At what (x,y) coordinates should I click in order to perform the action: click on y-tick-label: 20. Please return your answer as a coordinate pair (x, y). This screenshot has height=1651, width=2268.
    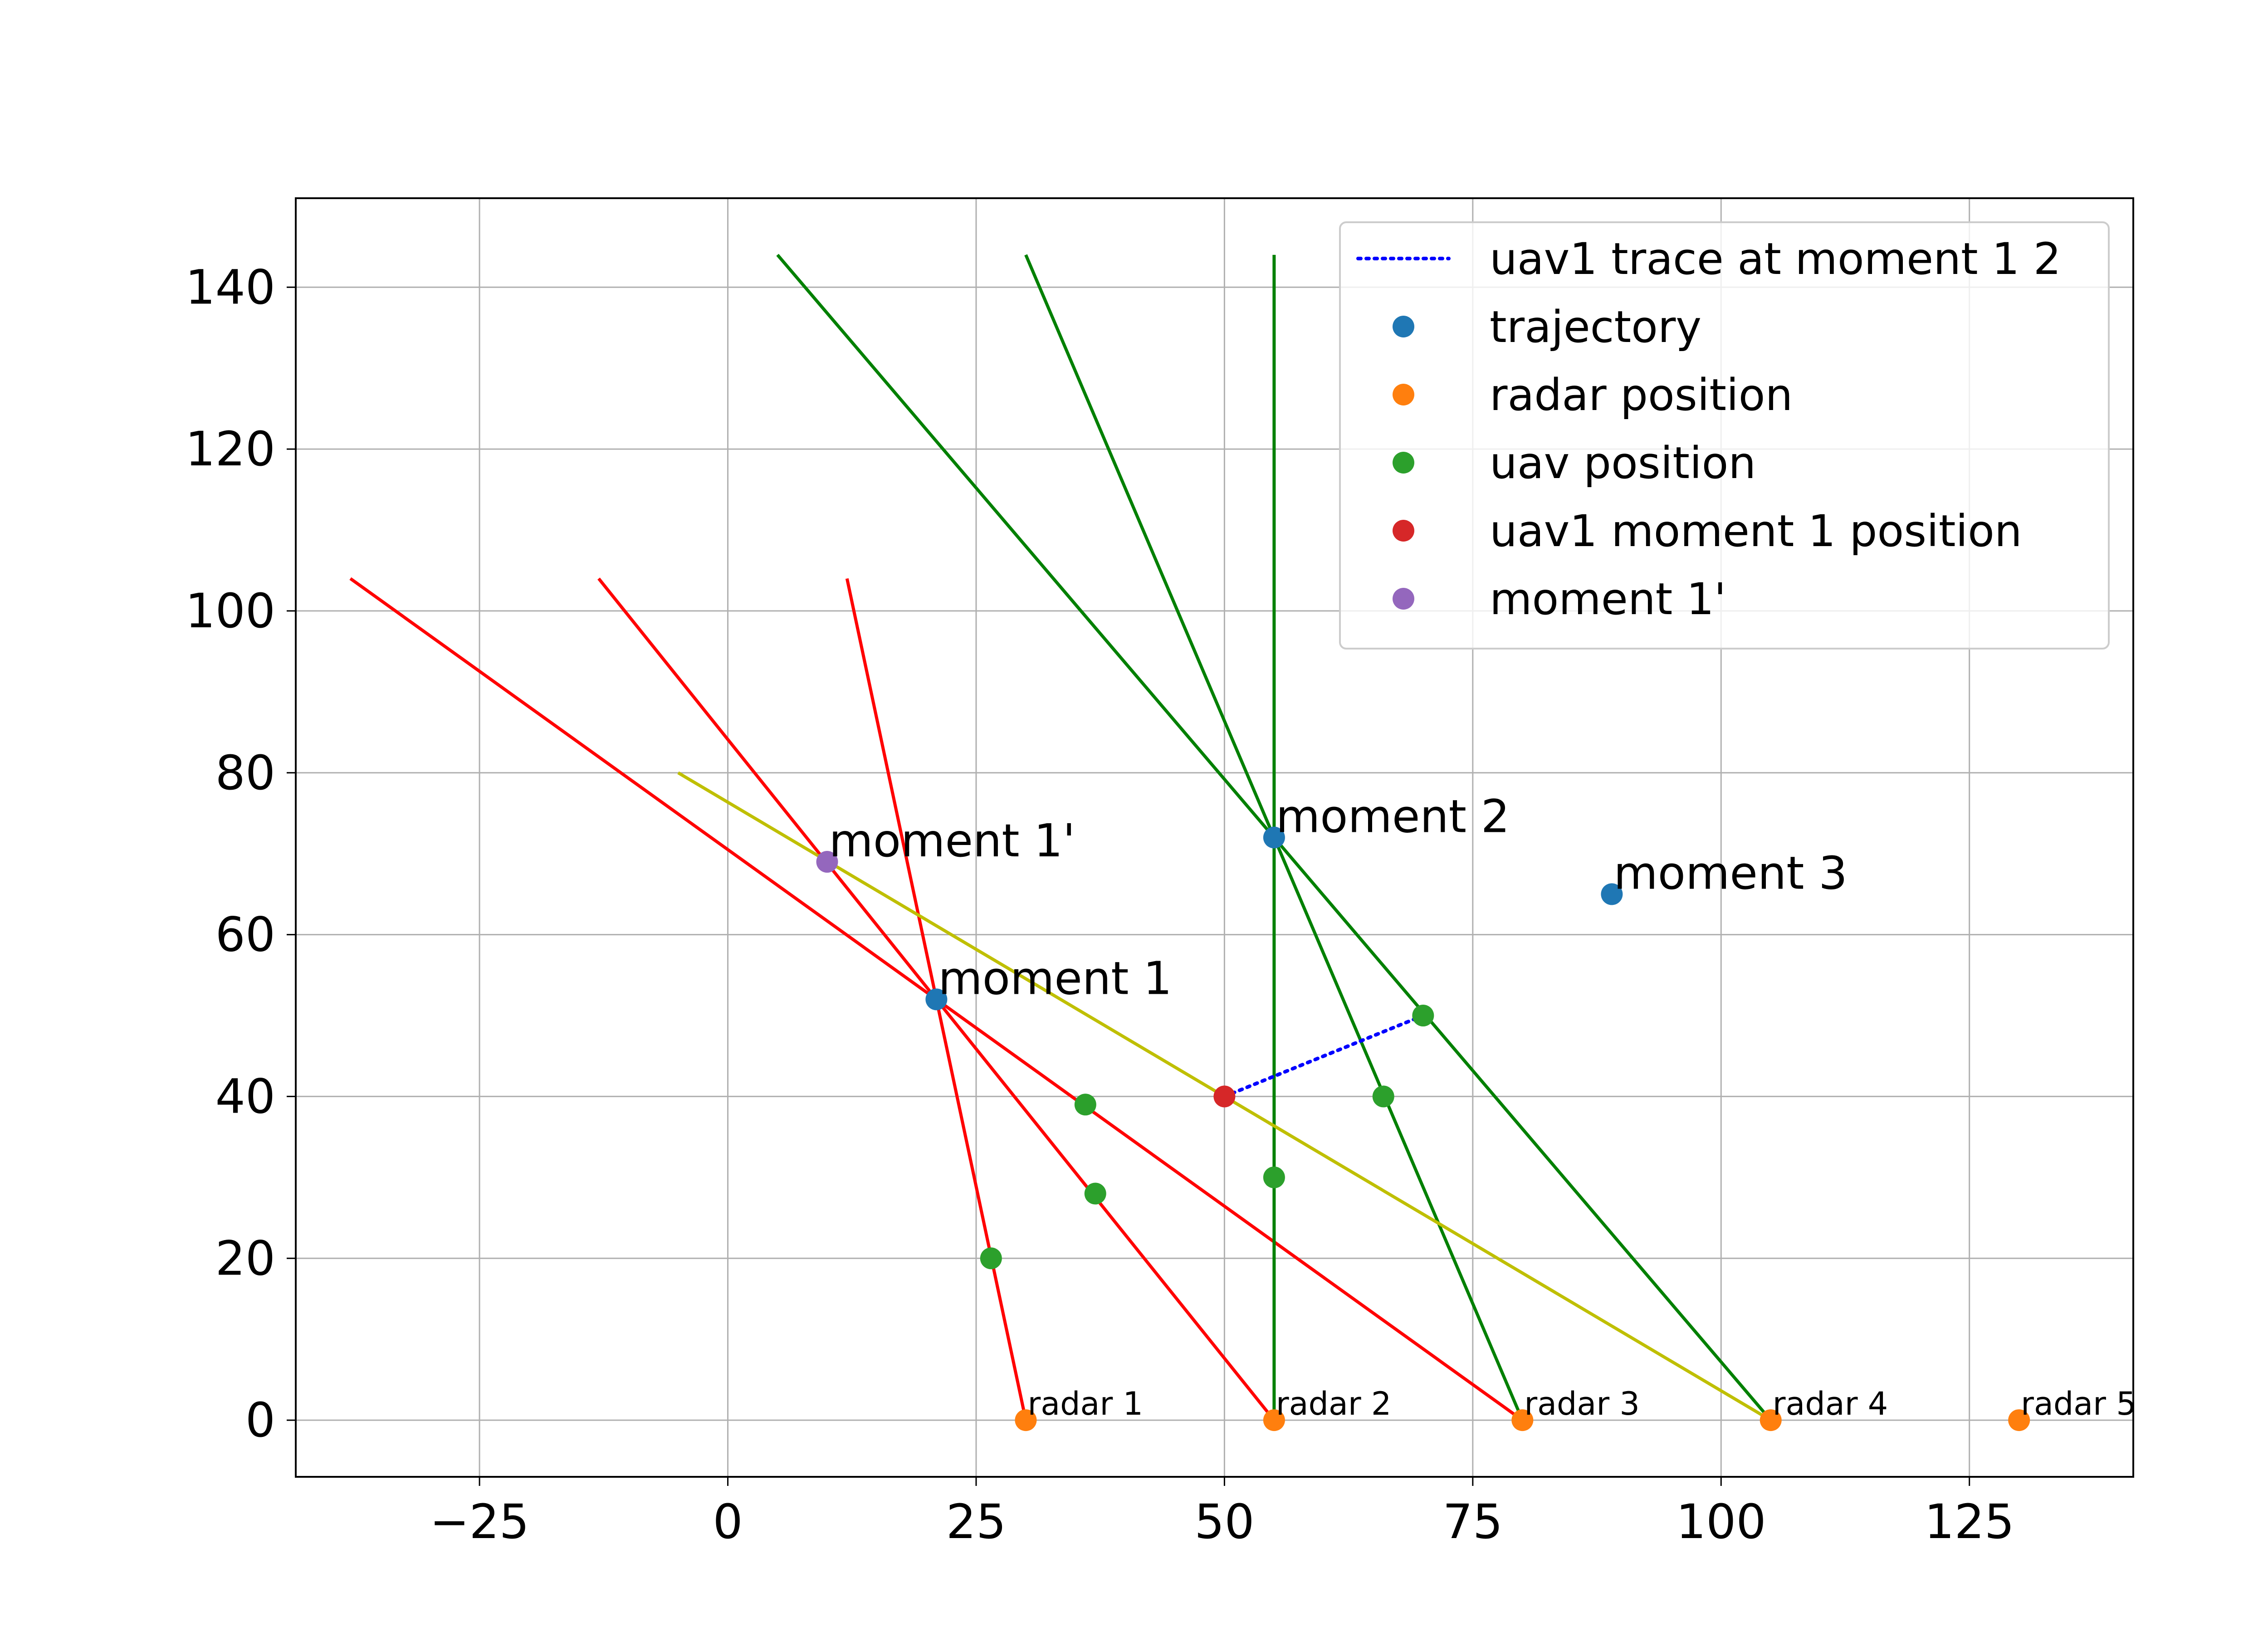
    Looking at the image, I should click on (245, 1259).